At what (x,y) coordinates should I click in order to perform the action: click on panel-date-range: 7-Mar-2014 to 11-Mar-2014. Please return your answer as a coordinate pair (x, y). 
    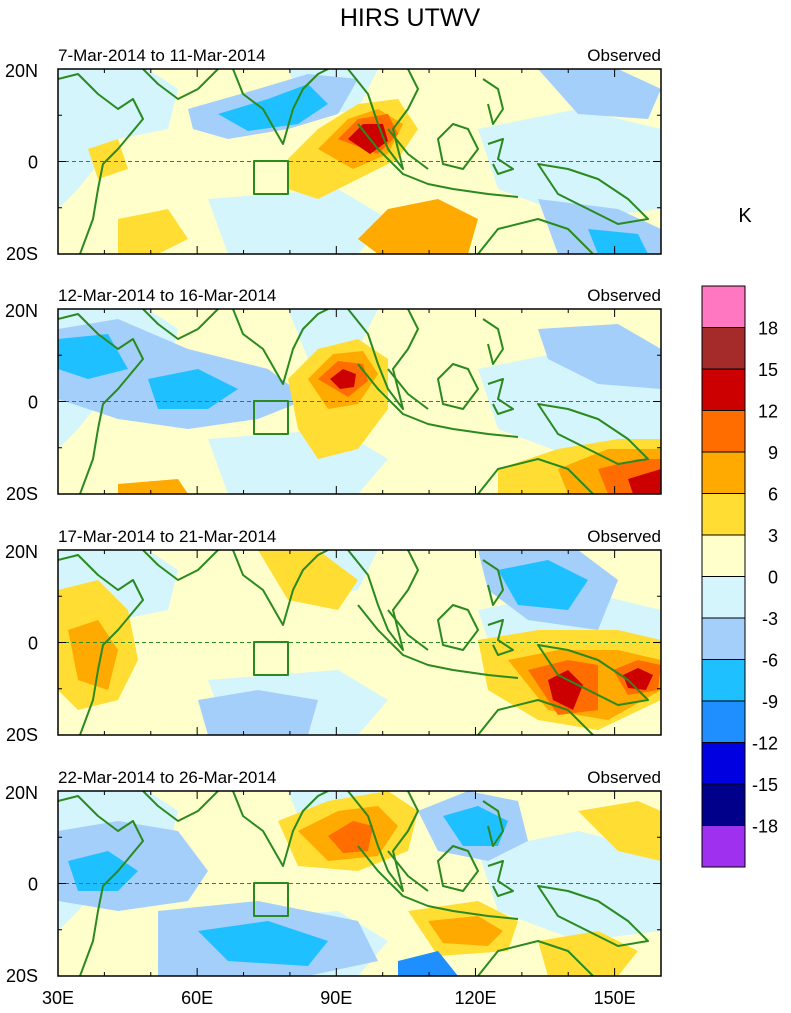
    Looking at the image, I should click on (162, 55).